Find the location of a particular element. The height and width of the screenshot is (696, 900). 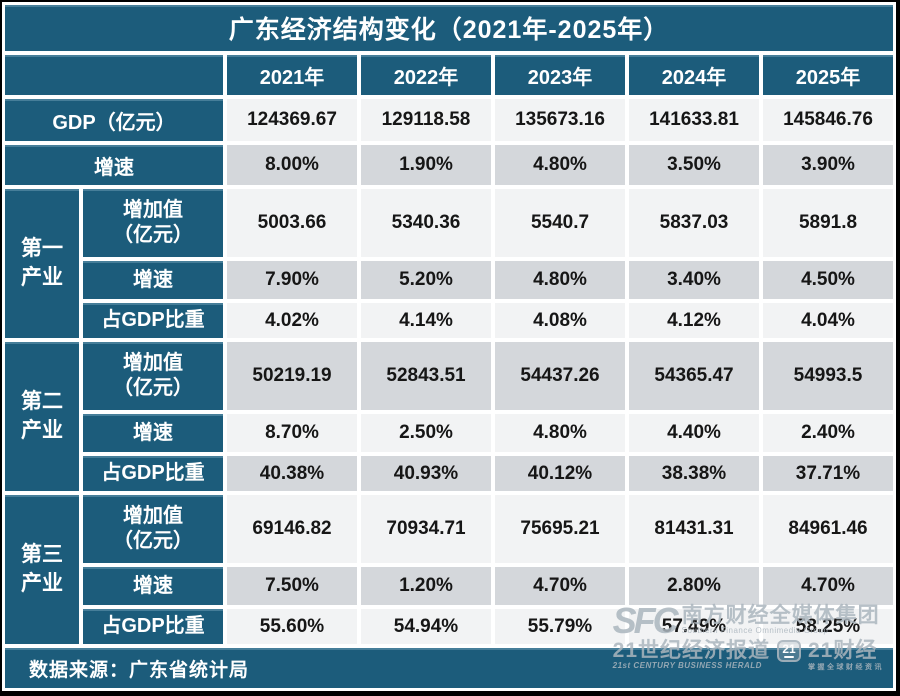

row-label-gdp-growth: 增速 is located at coordinates (114, 165).